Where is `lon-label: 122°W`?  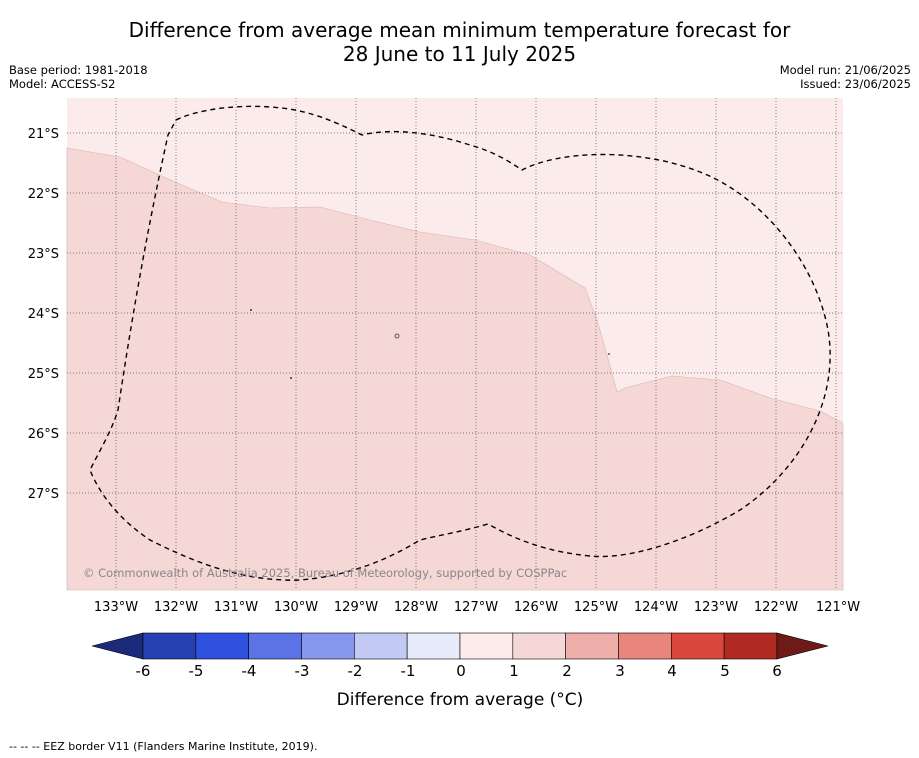 lon-label: 122°W is located at coordinates (776, 607).